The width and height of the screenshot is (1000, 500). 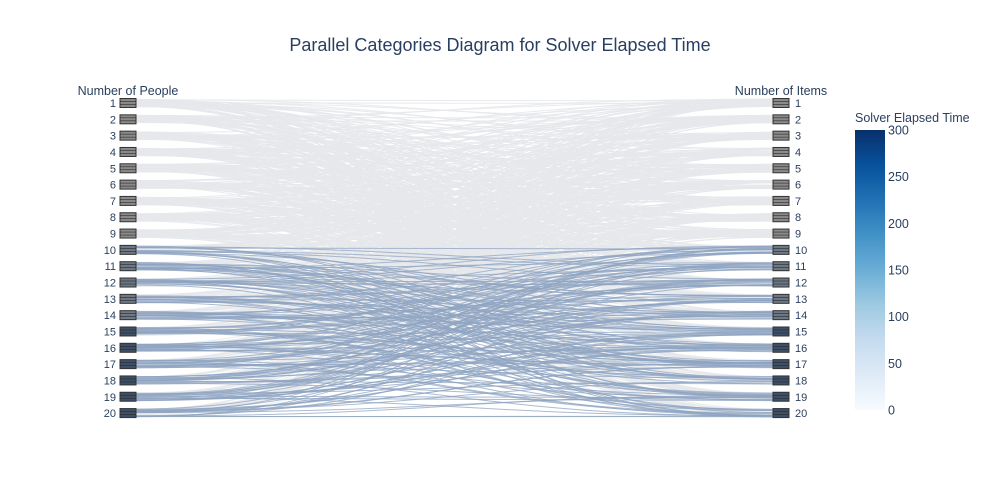 What do you see at coordinates (110, 300) in the screenshot?
I see `category-label-people: 13` at bounding box center [110, 300].